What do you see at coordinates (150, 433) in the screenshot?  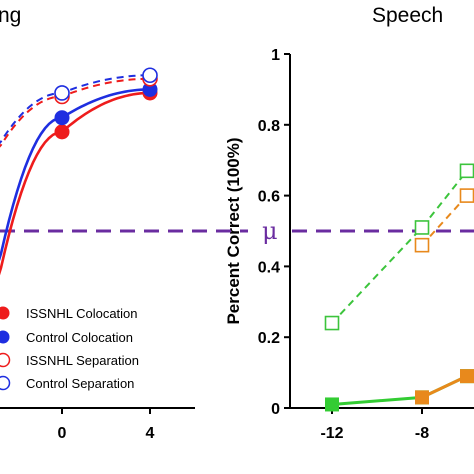 I see `left-x-tick-label-1: 4` at bounding box center [150, 433].